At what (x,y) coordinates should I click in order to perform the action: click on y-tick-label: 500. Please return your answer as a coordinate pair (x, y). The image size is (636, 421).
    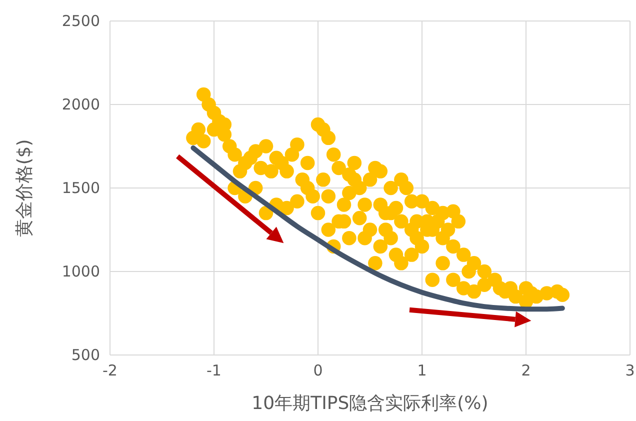
    Looking at the image, I should click on (85, 355).